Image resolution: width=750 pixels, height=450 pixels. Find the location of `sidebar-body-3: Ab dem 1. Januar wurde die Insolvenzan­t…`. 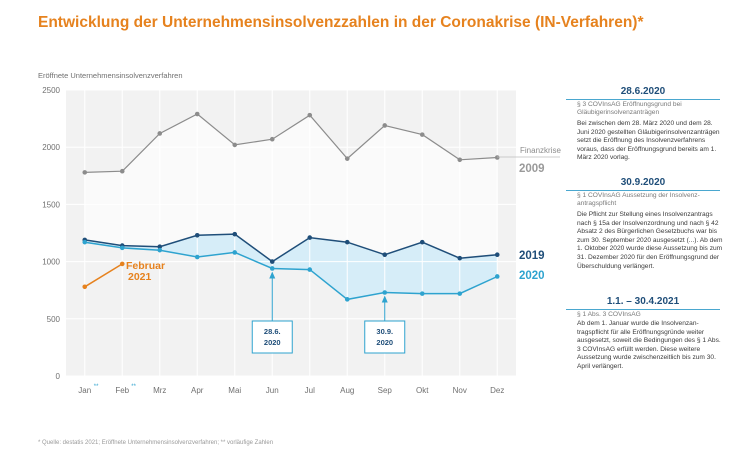

sidebar-body-3: Ab dem 1. Januar wurde die Insolvenzan­t… is located at coordinates (649, 345).